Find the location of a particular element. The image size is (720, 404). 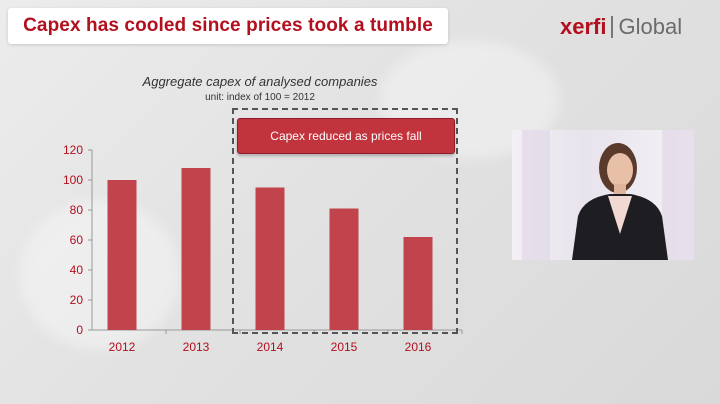

y-tick-label: 20 is located at coordinates (77, 300).